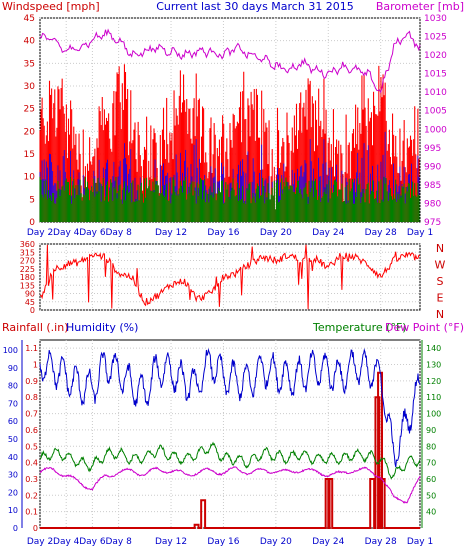 The height and width of the screenshot is (555, 466). I want to click on chart-title: Current last 30 days March 31 2015, so click(255, 6).